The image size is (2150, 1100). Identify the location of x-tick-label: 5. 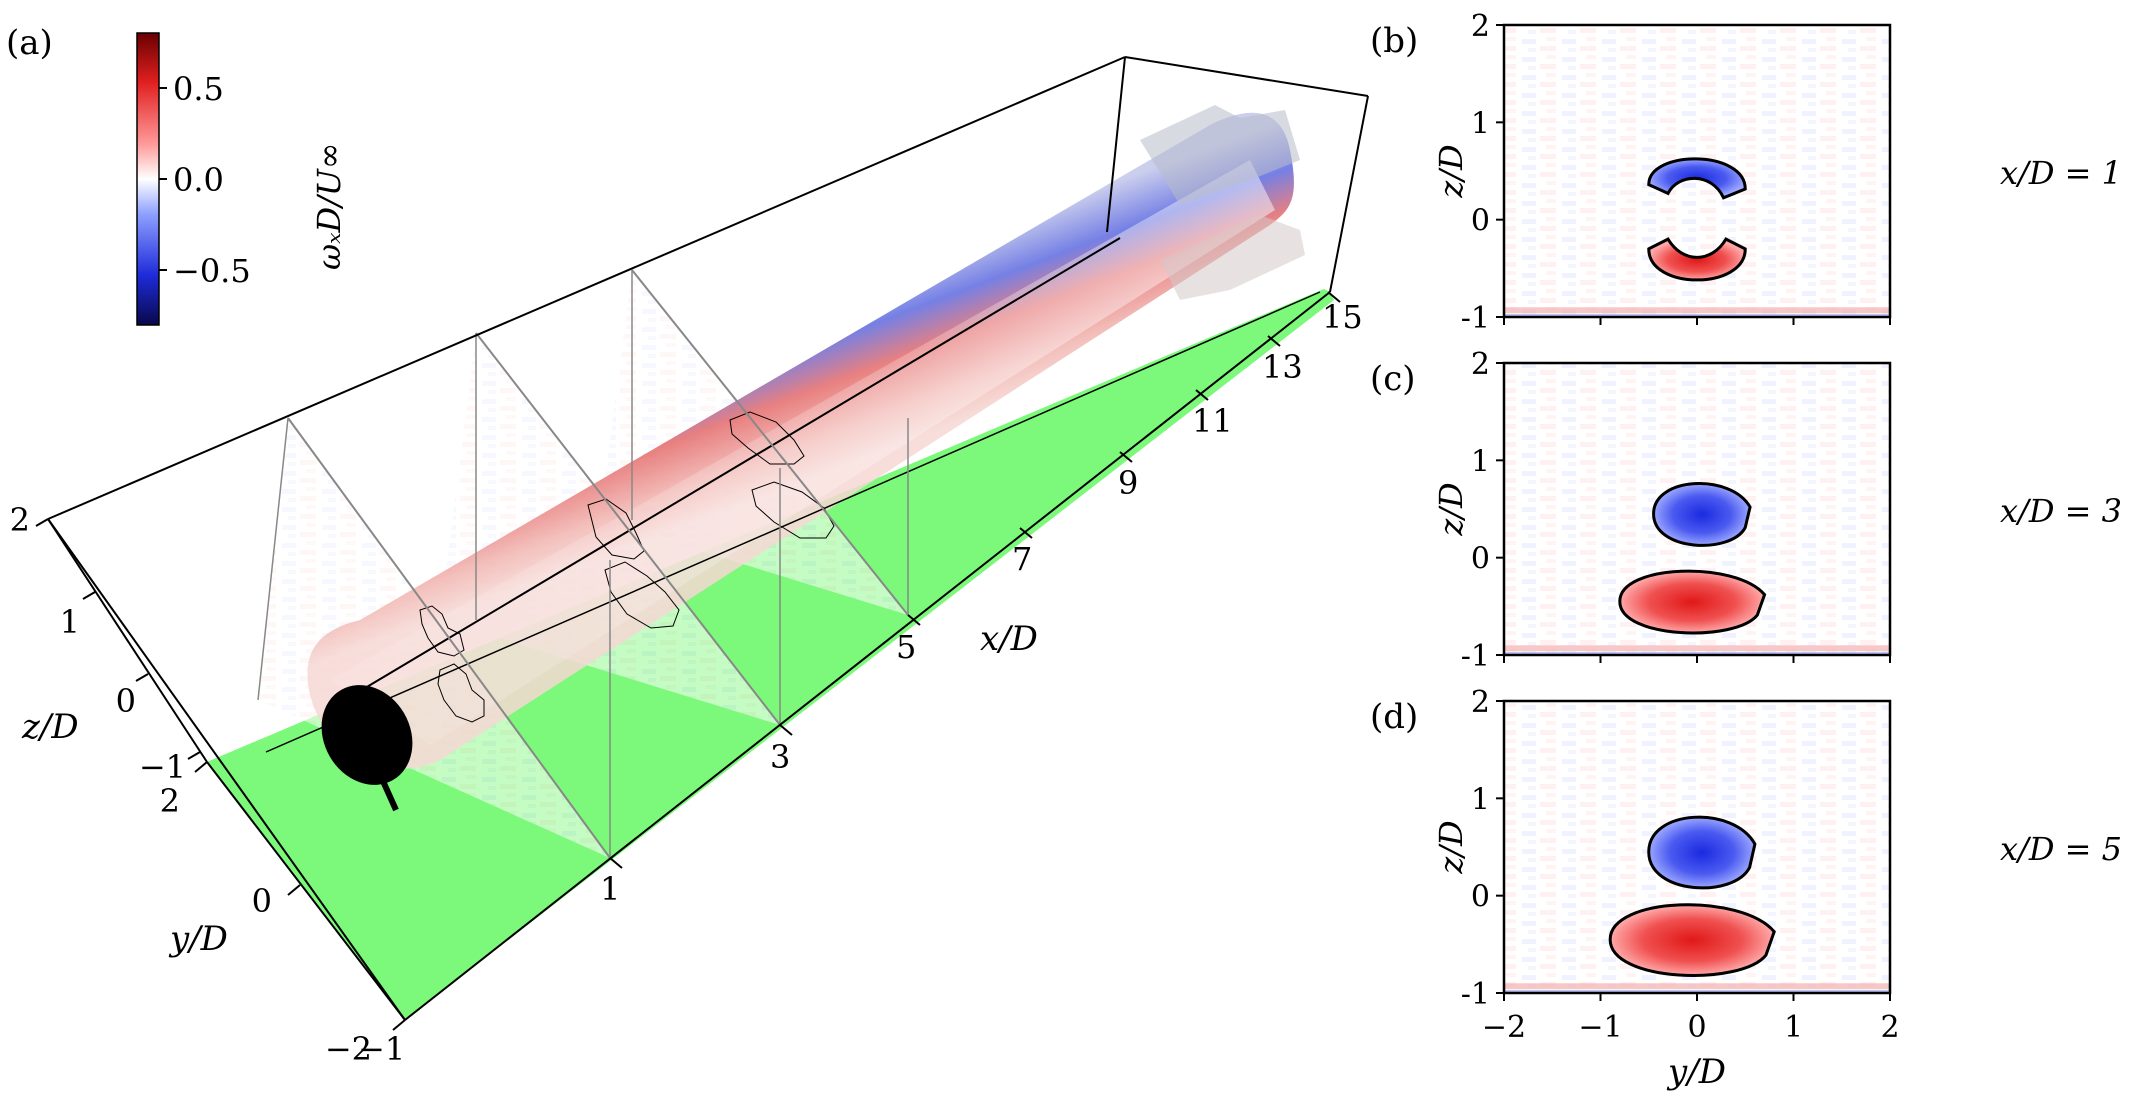
(906, 647).